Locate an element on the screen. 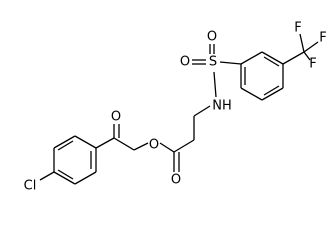 The image size is (336, 240). atom-label: S is located at coordinates (213, 62).